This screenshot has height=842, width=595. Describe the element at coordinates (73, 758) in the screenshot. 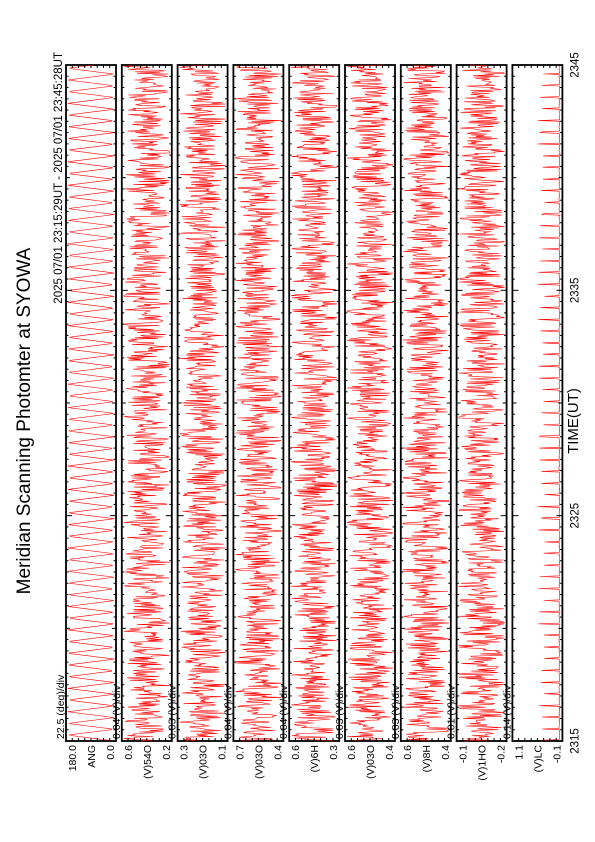

I see `y-tick-label: 180.0` at that location.